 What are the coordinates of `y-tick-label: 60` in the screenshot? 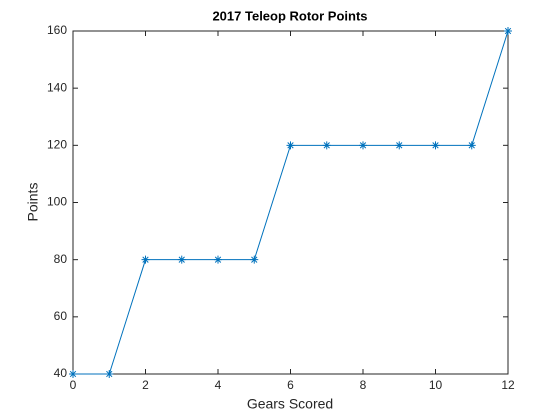 It's located at (61, 316).